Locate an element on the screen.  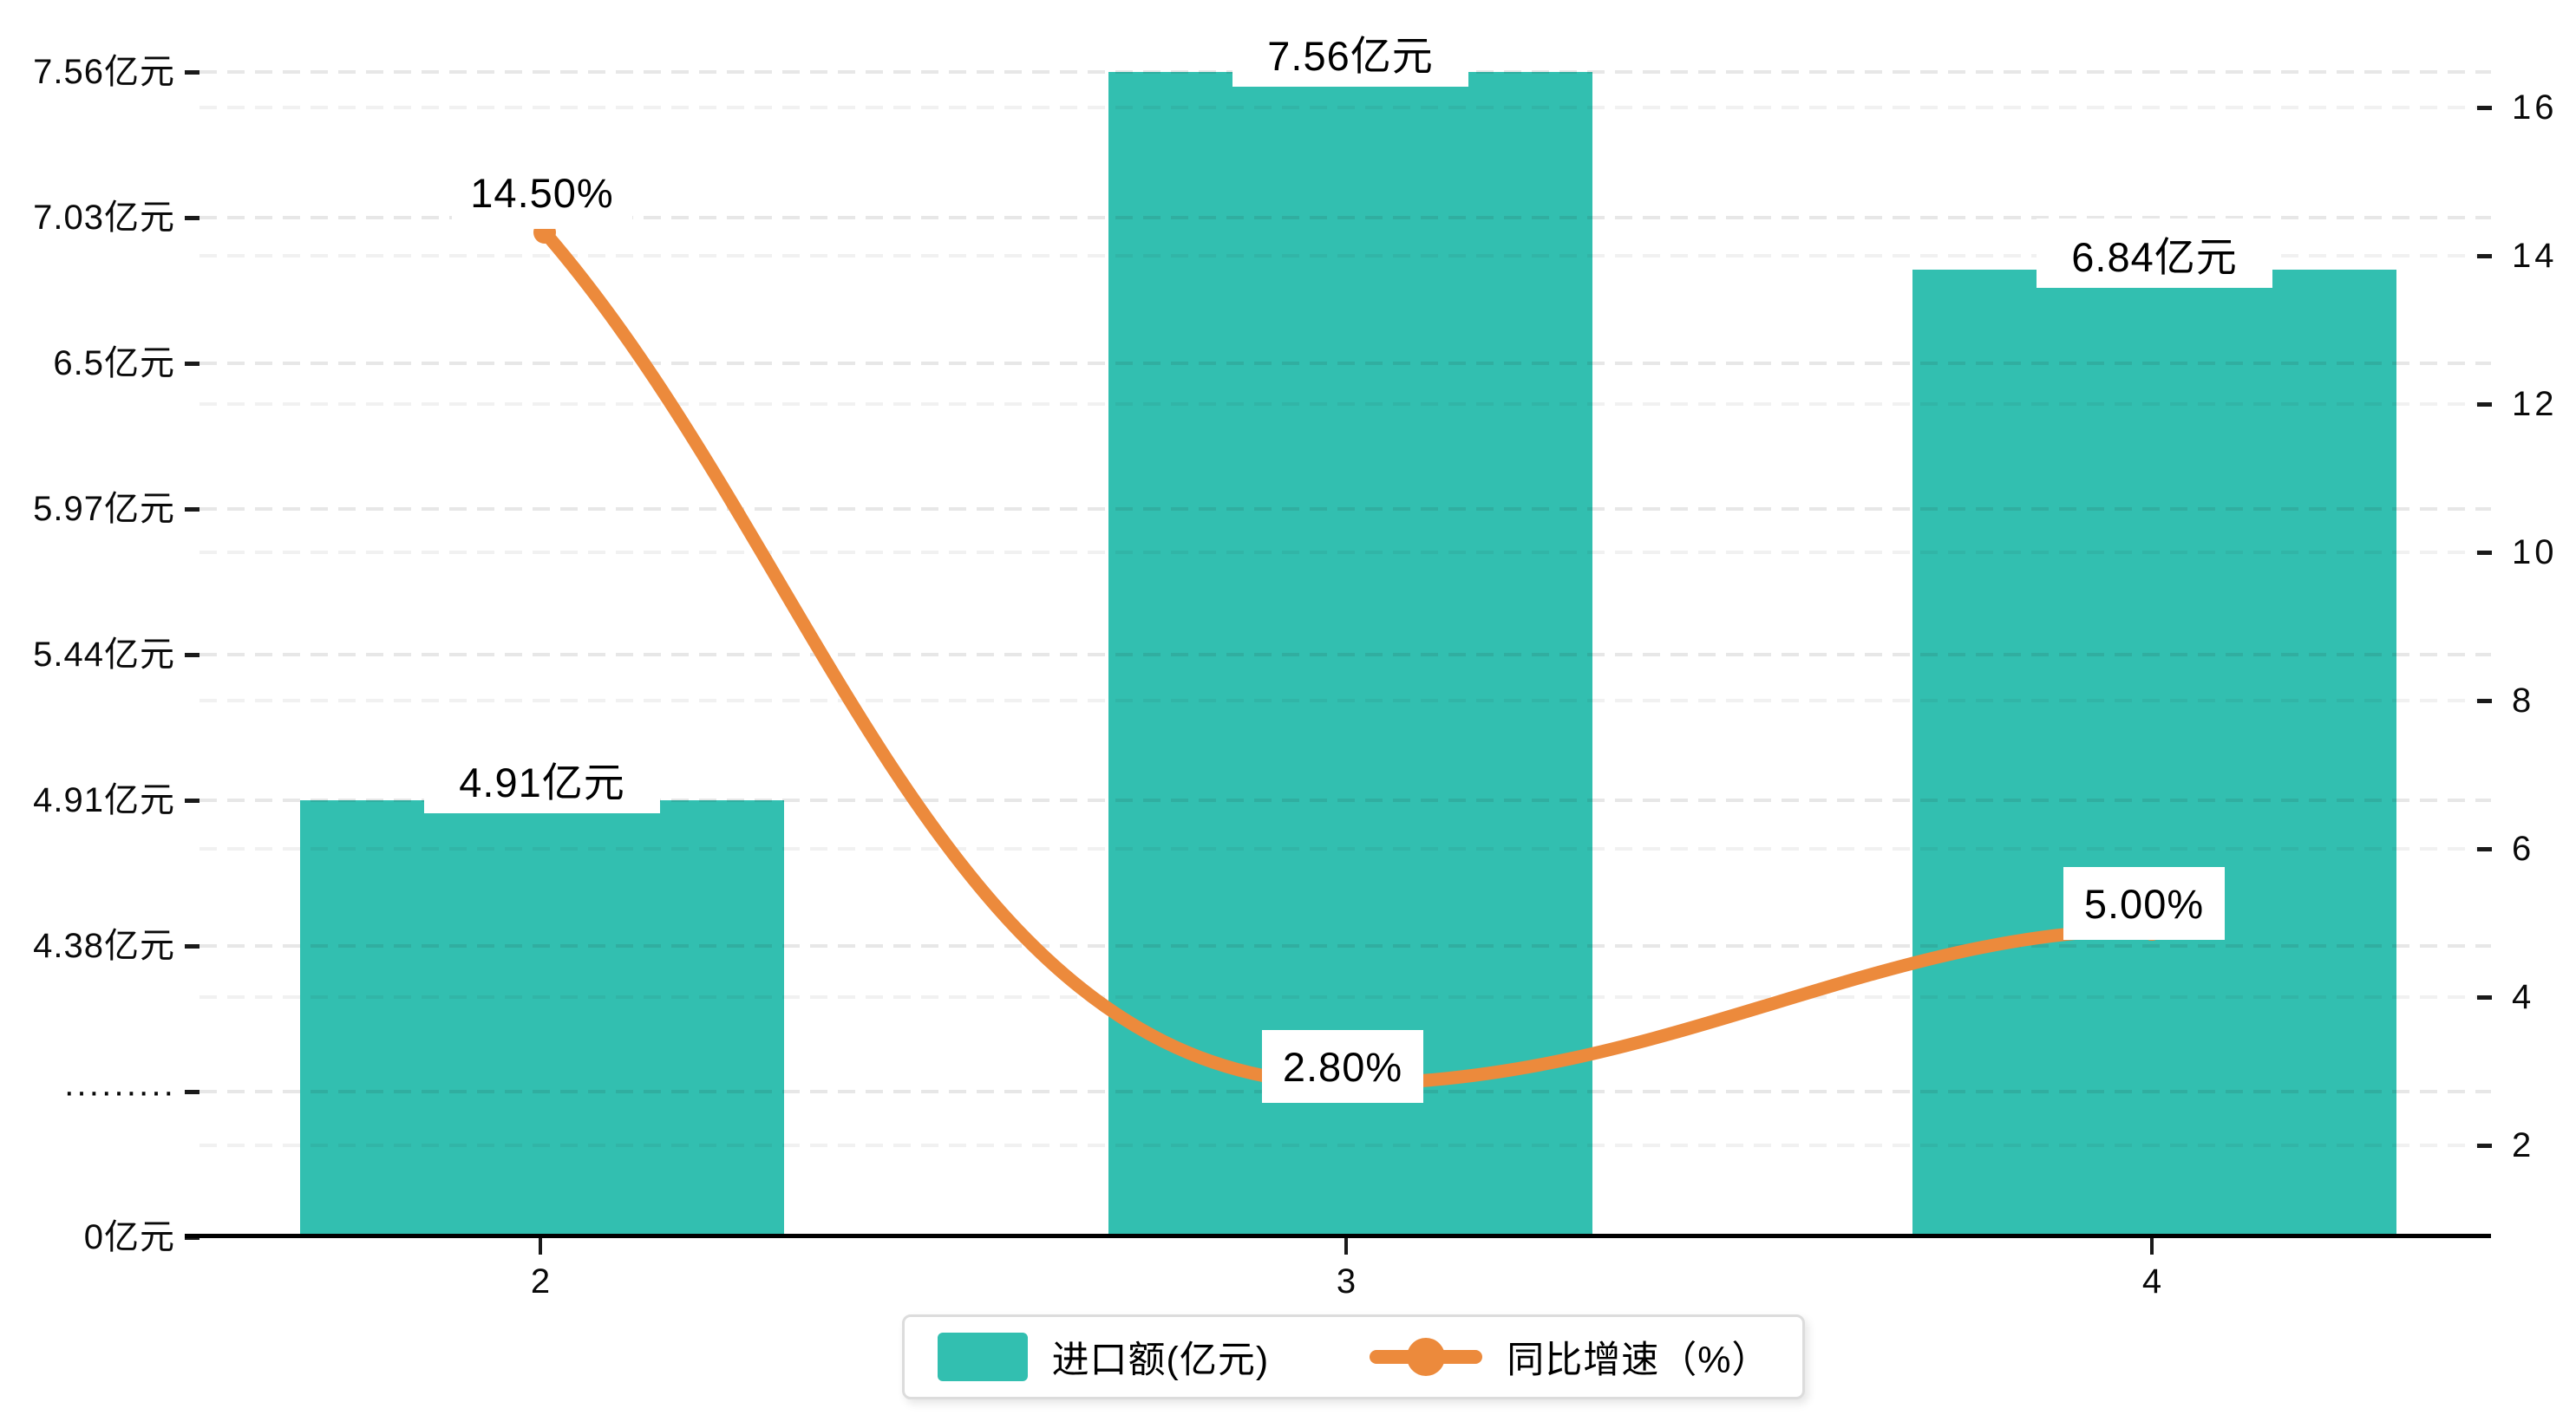
legend-item-imports: 进口额(亿元) is located at coordinates (1103, 1357).